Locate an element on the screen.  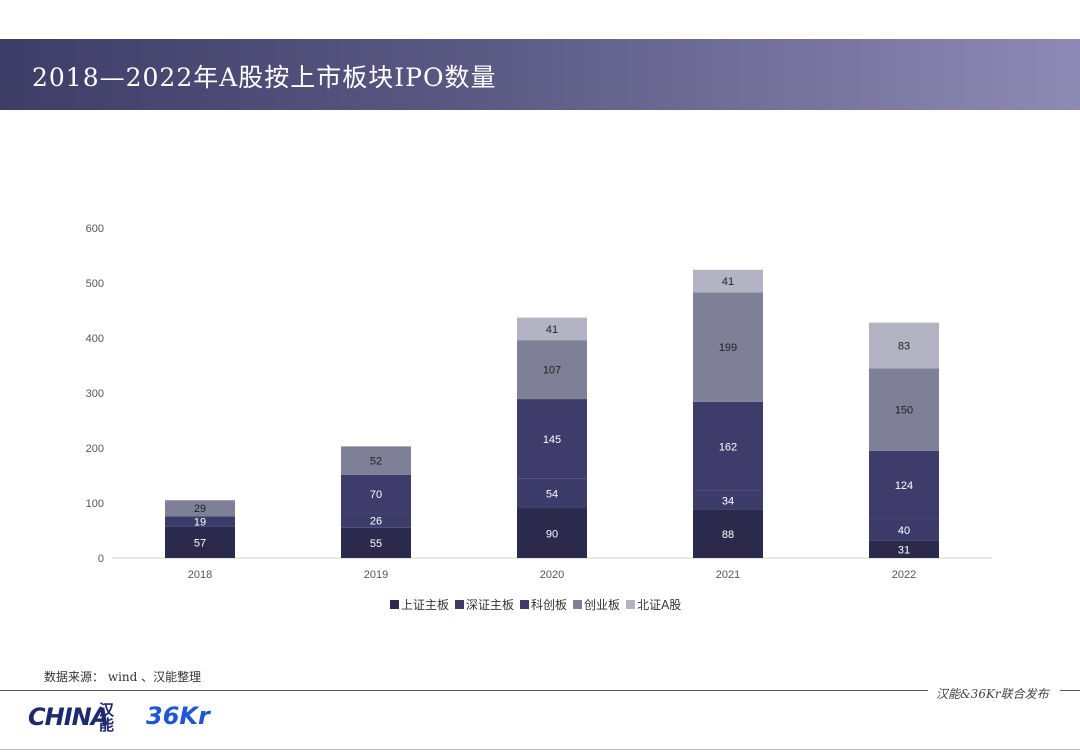
legend-label: 北证A股 is located at coordinates (659, 605).